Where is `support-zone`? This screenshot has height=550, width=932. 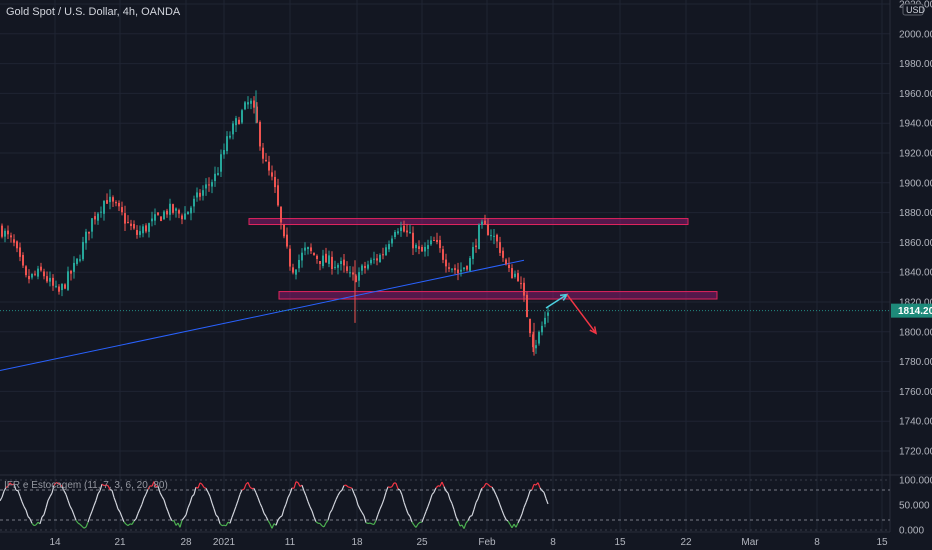
support-zone is located at coordinates (498, 295).